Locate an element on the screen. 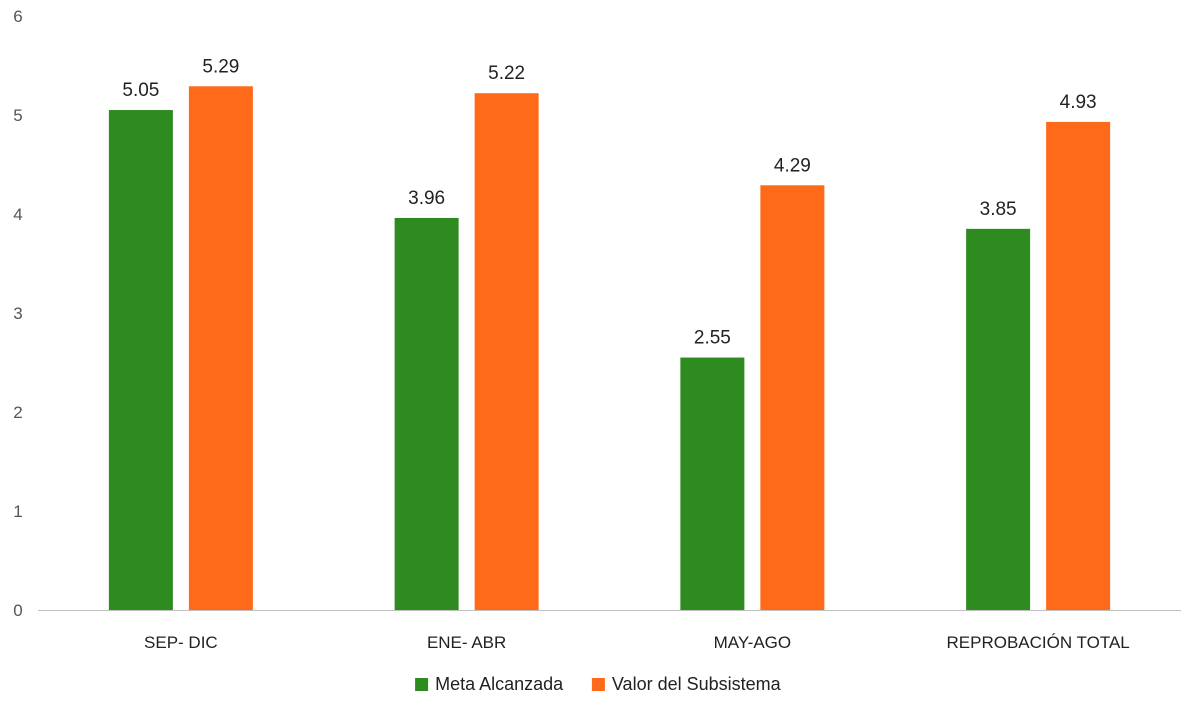 The height and width of the screenshot is (706, 1181). data-label: 2.55 is located at coordinates (712, 338).